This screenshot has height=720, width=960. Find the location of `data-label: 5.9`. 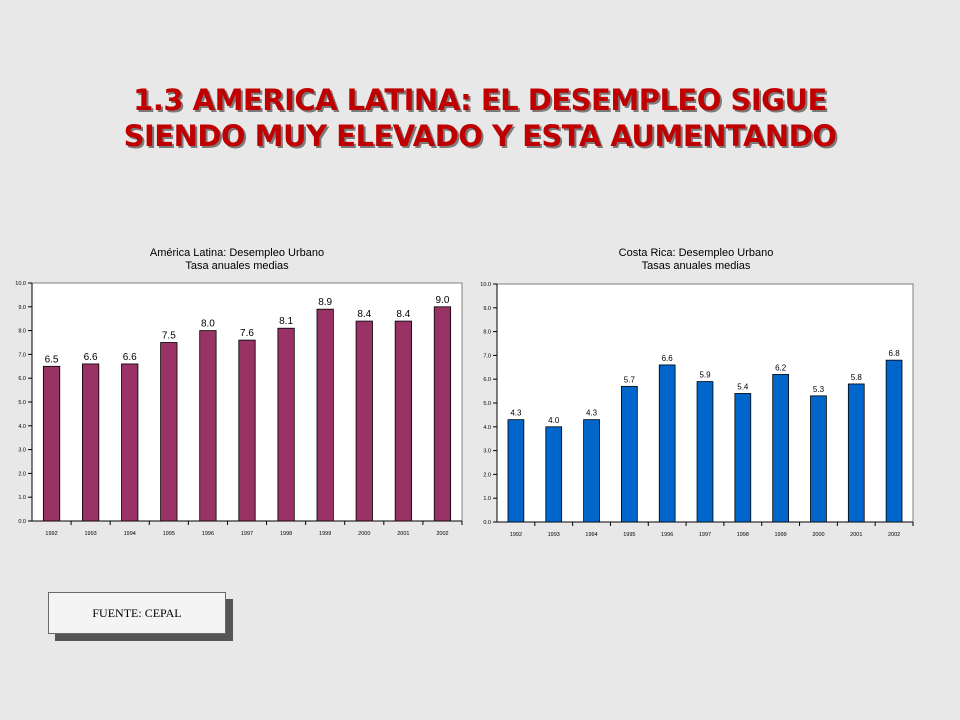

data-label: 5.9 is located at coordinates (705, 375).